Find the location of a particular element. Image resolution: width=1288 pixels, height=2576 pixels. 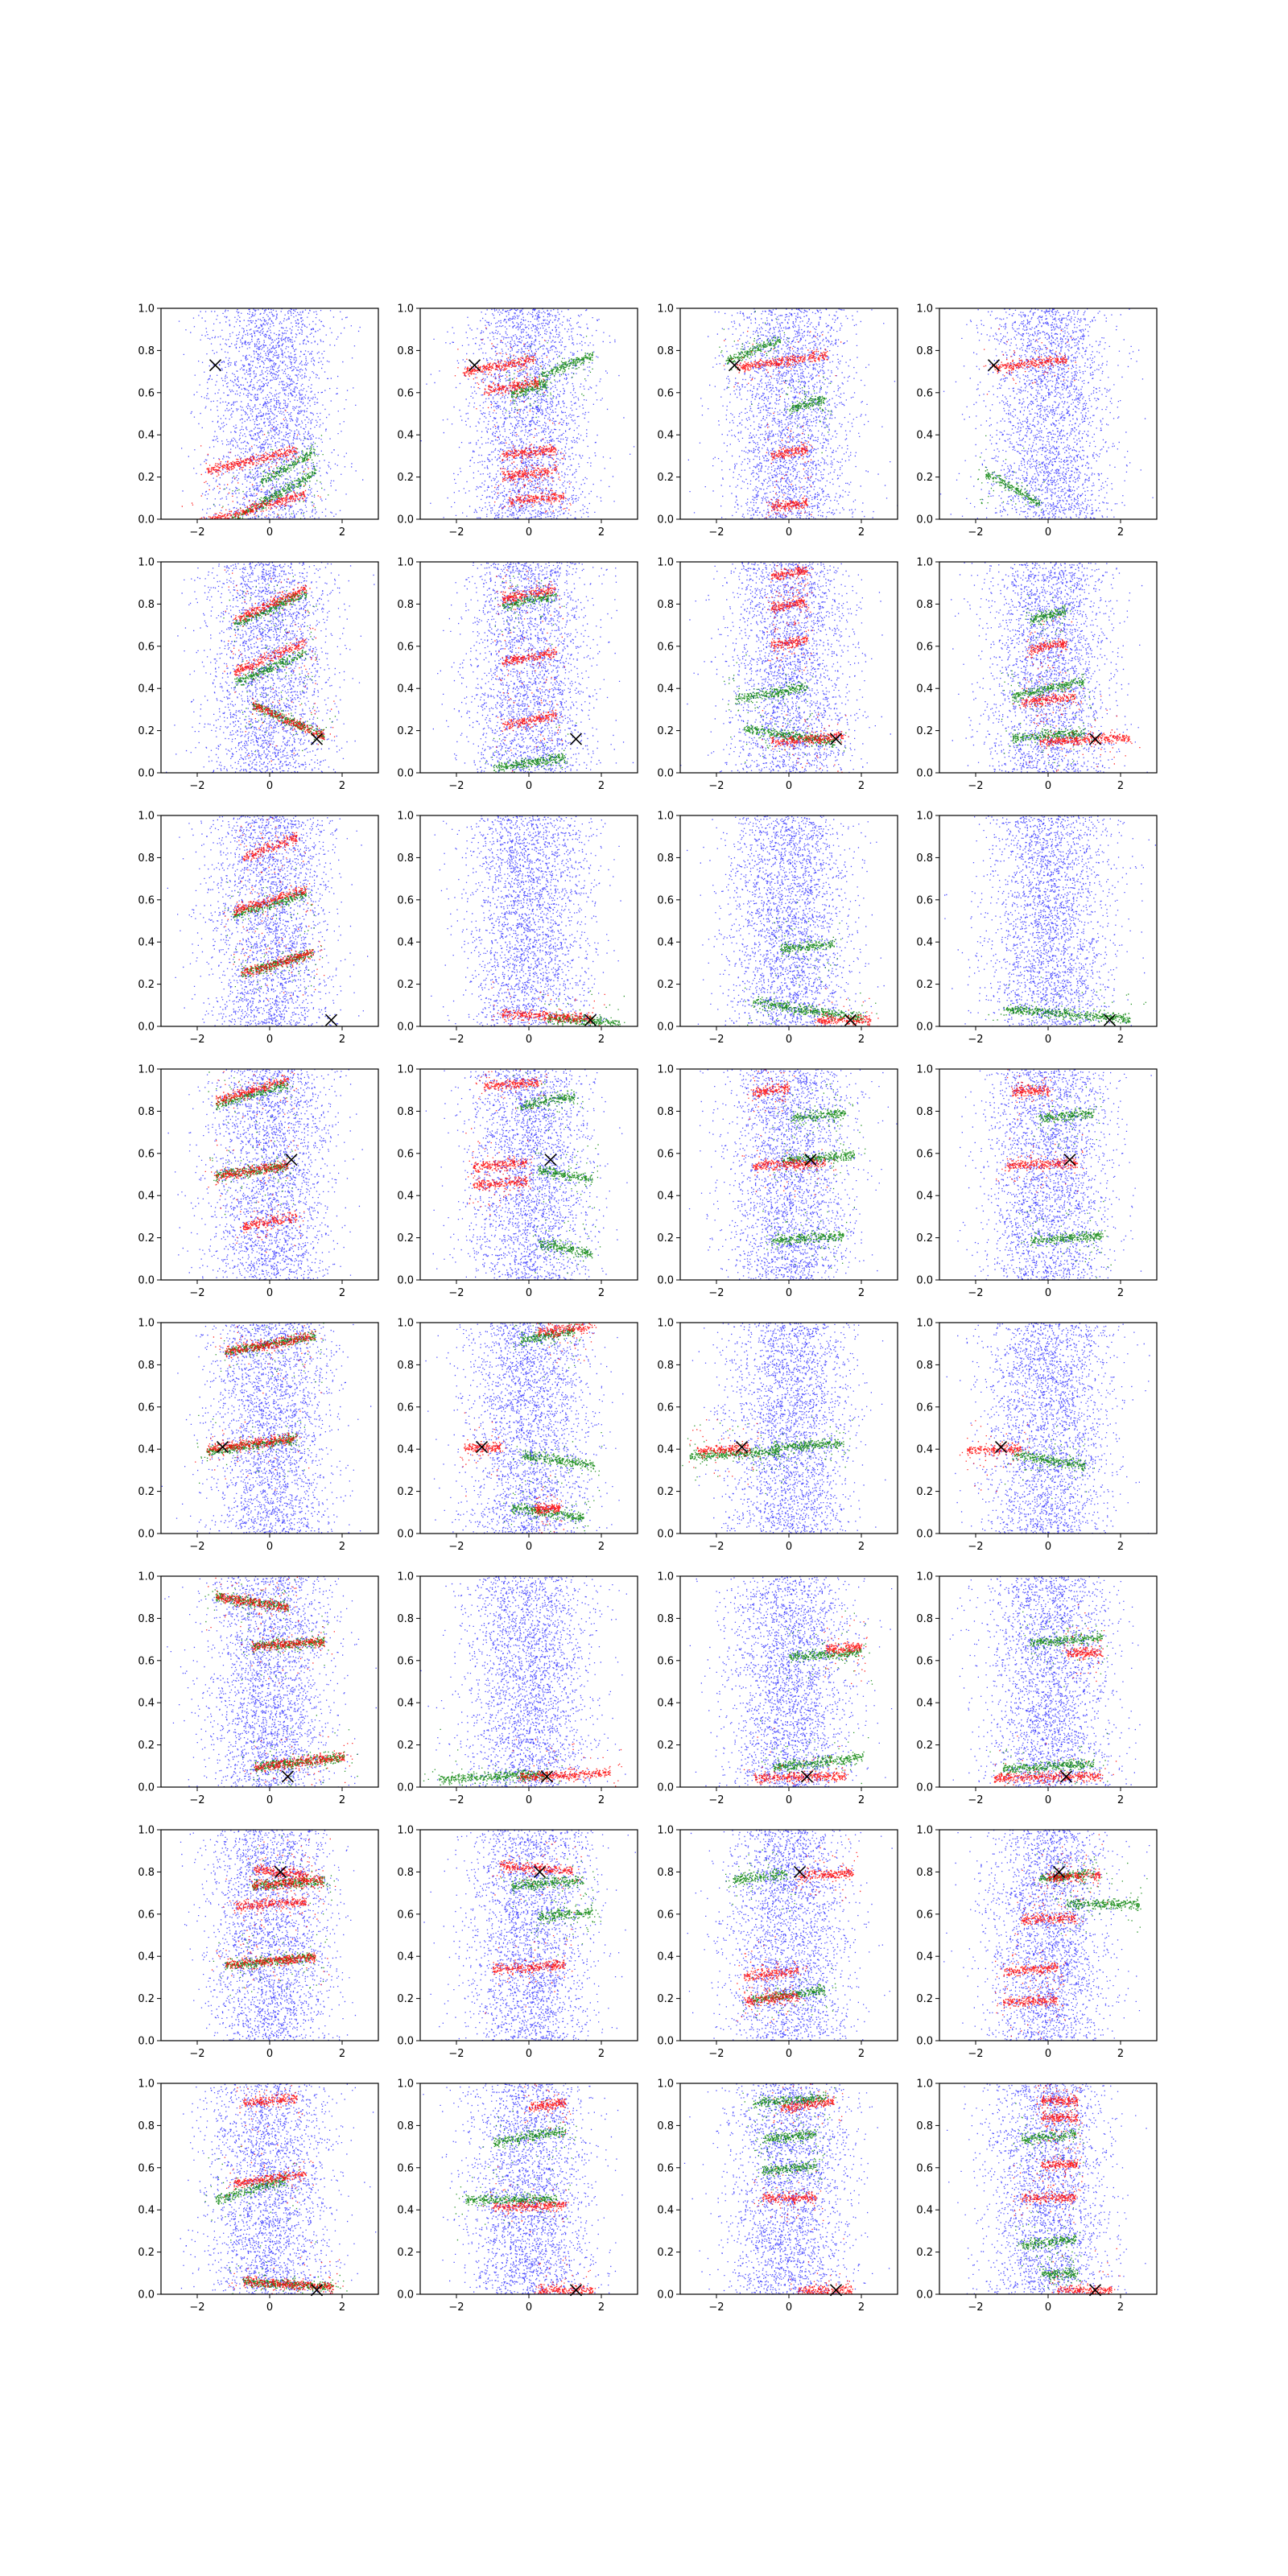

panel-r0-c2: −2 0 20.00.20.40.60.81.0 is located at coordinates (777, 421).